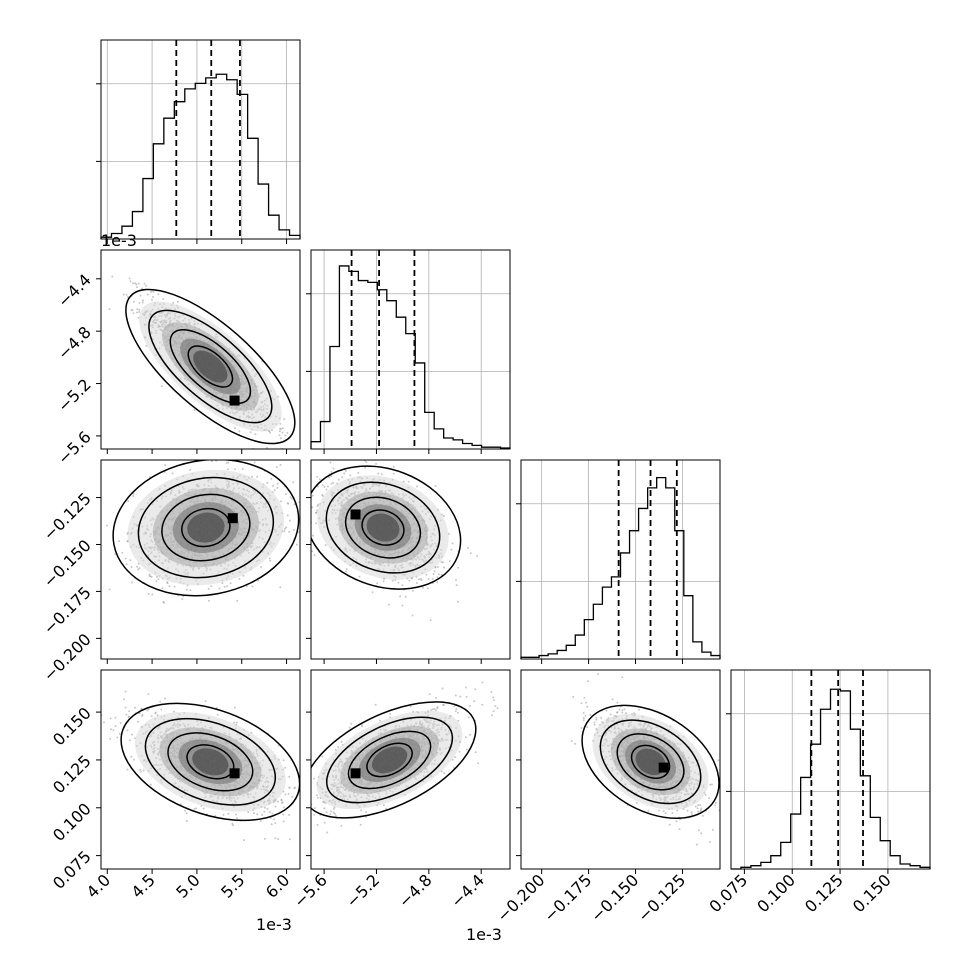 The height and width of the screenshot is (970, 970). I want to click on panel-frame, so click(200, 349).